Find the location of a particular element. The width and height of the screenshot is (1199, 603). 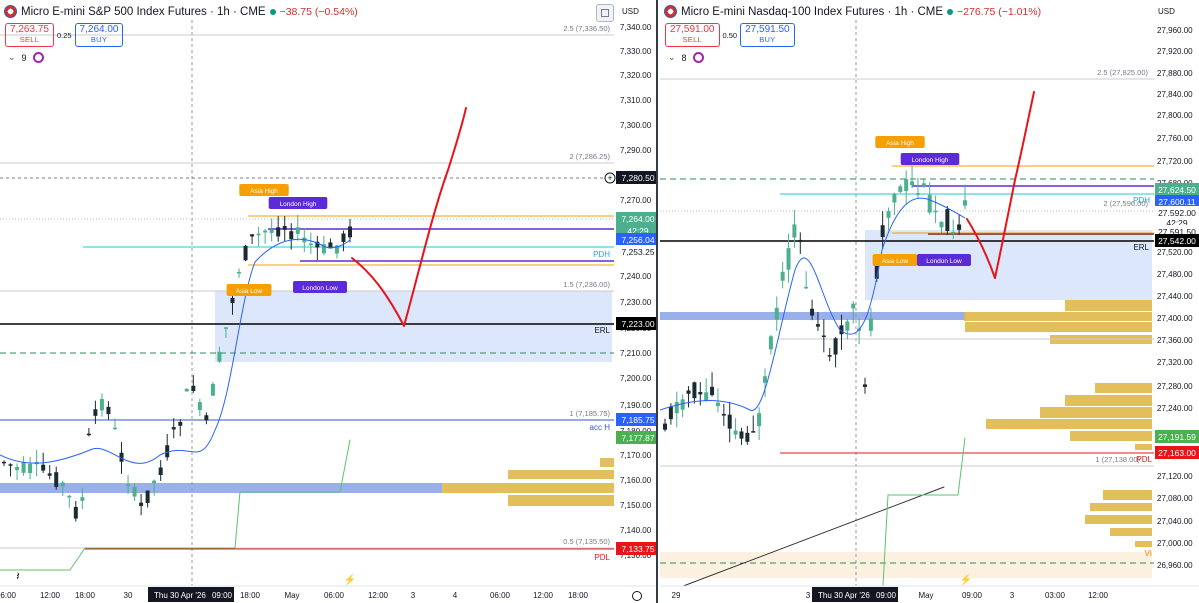

price-axis-tick: 27,480.00 is located at coordinates (1175, 274).